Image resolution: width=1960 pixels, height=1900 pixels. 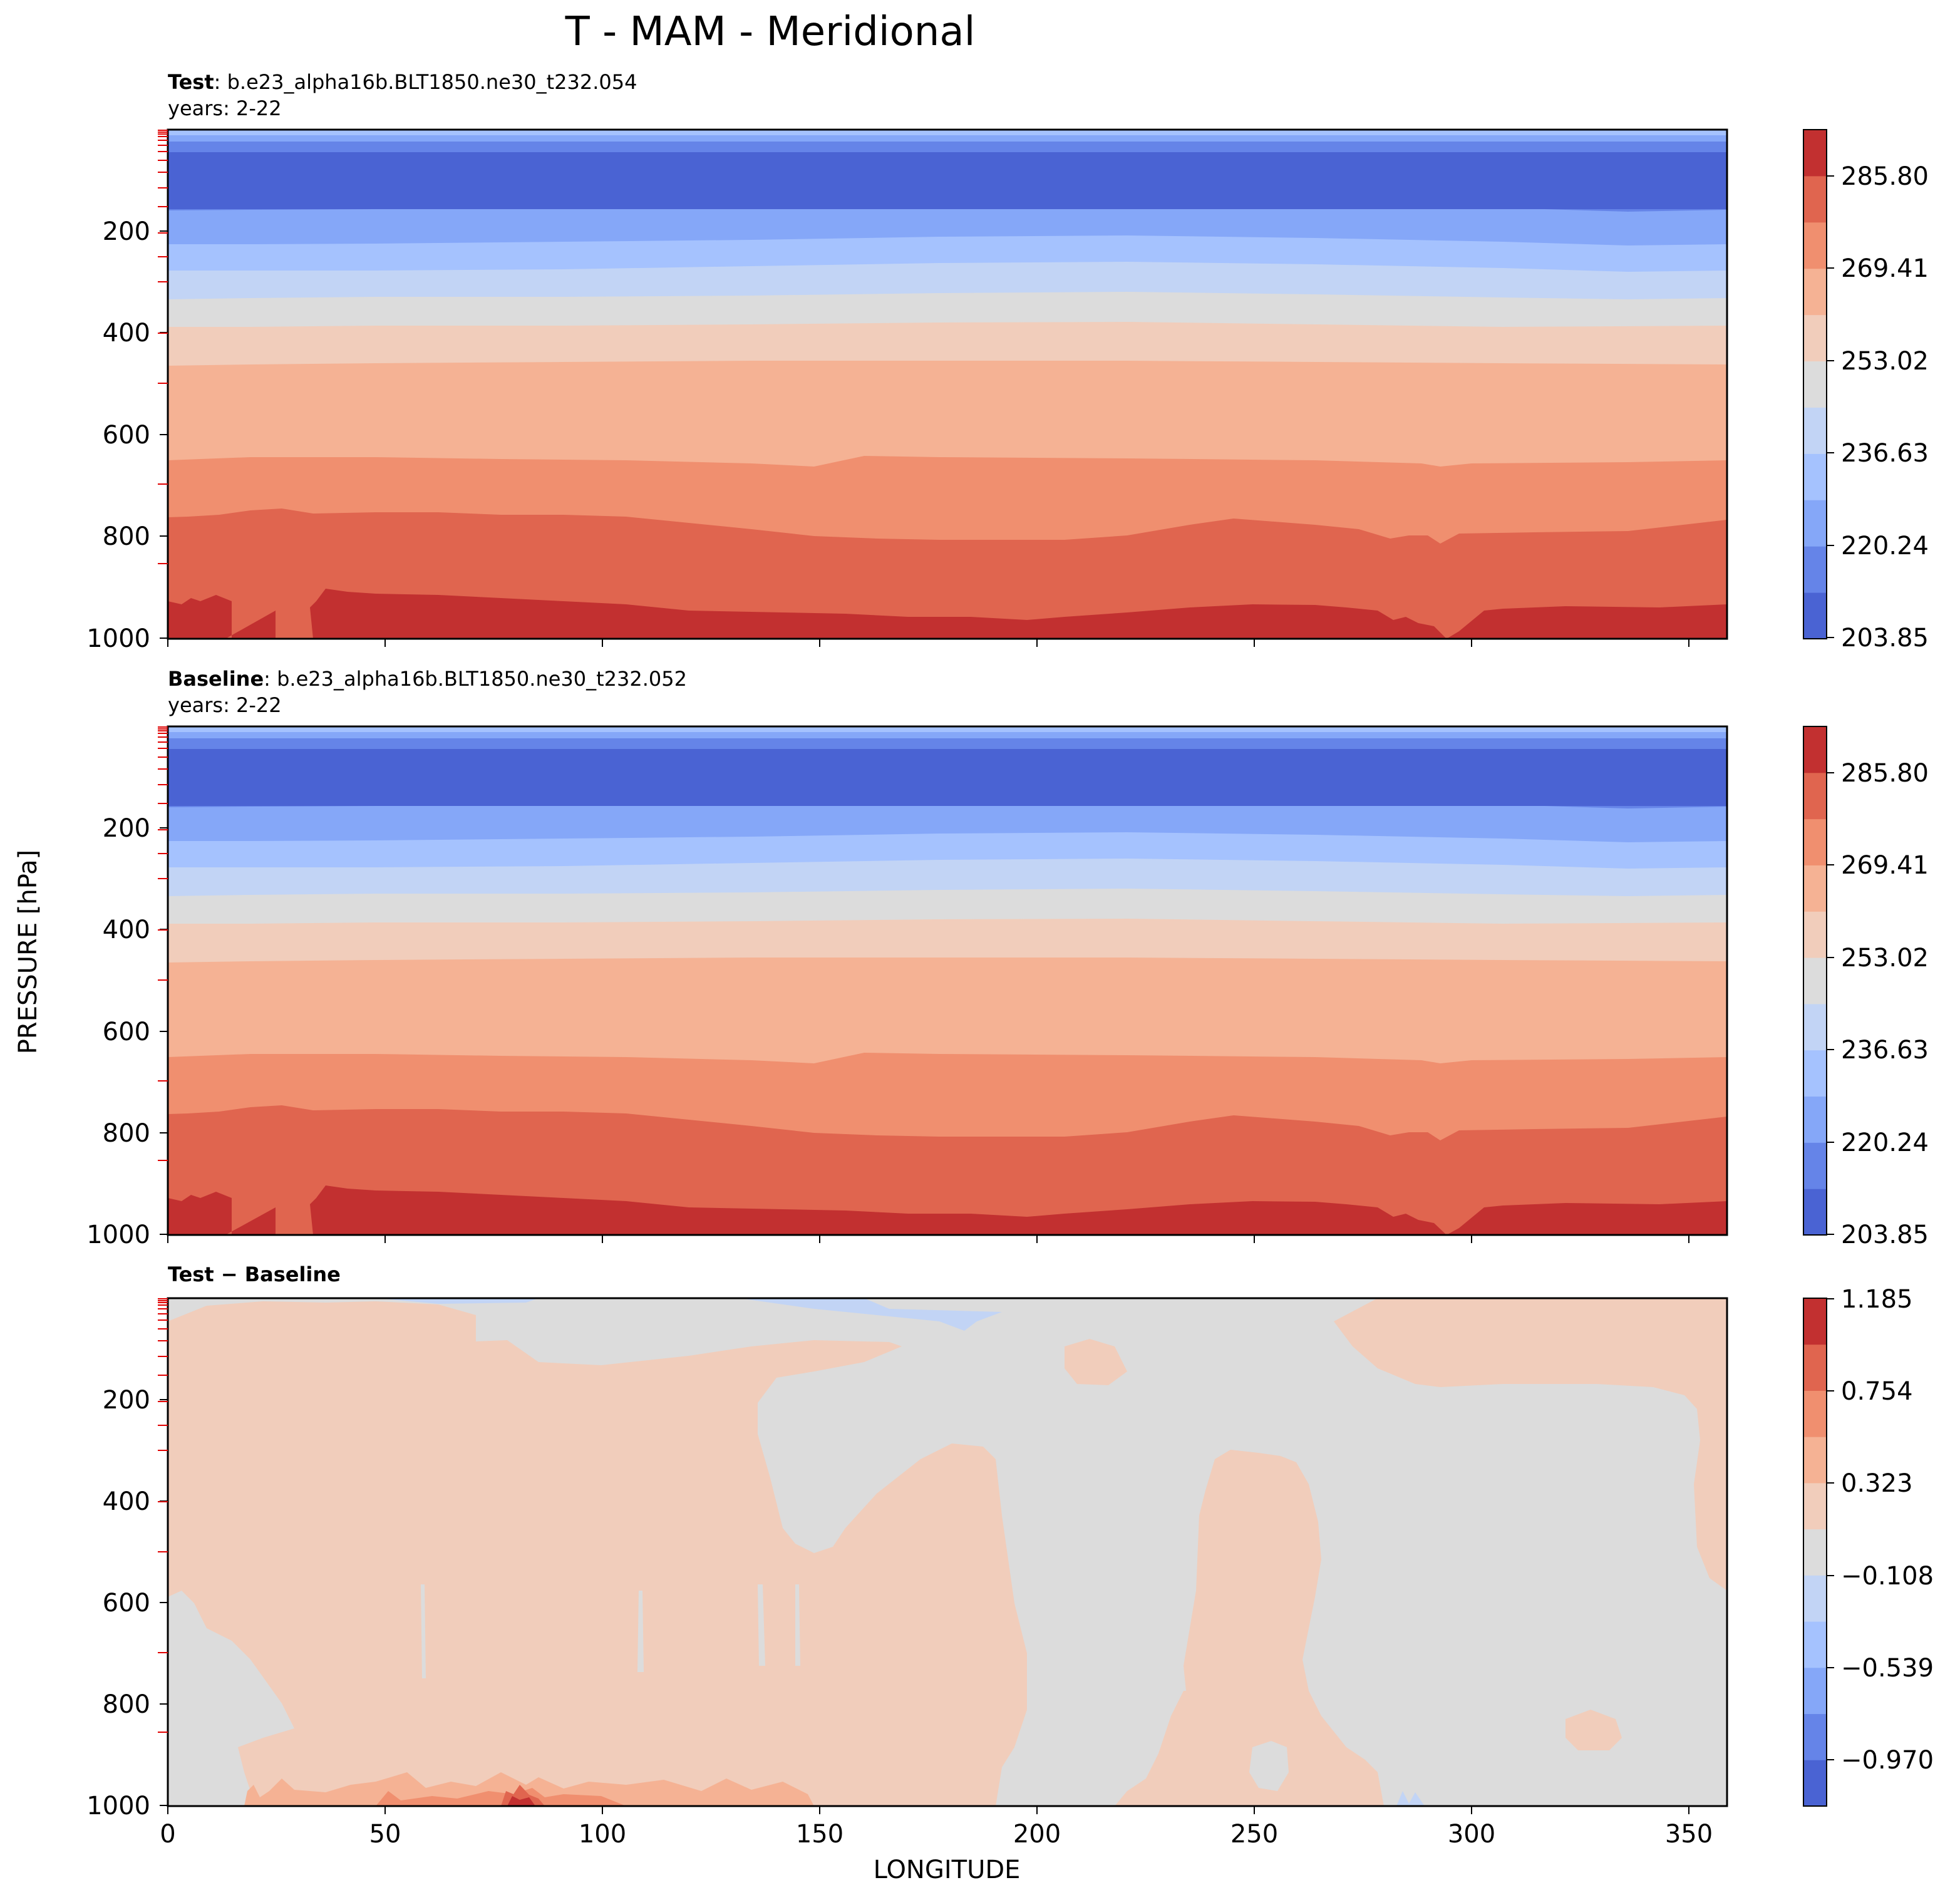 I want to click on test-cbar-tick-3: 253.02, so click(x=1885, y=361).